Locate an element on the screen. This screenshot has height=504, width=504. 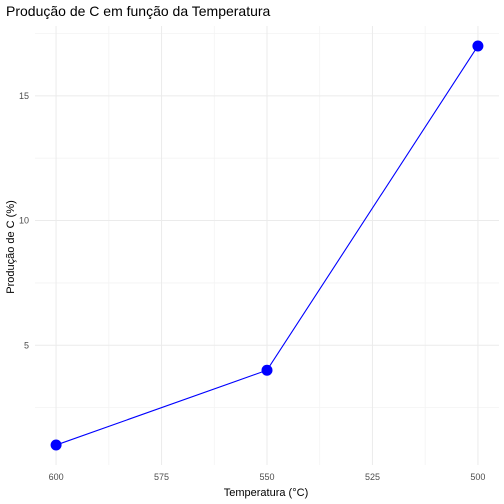
y-tick-label: 15 is located at coordinates (24, 96).